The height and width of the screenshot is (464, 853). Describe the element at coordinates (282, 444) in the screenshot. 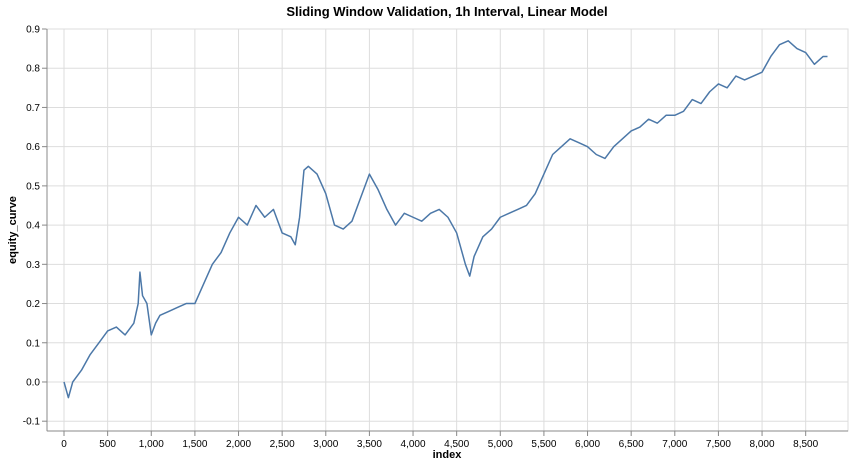

I see `x-tick-label: 2,500` at that location.